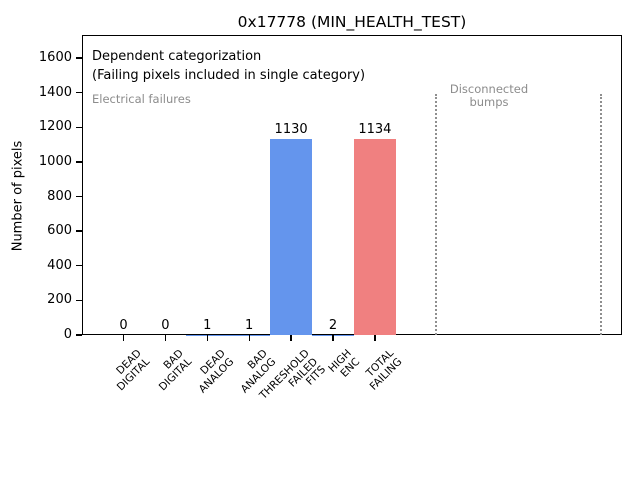  What do you see at coordinates (59, 196) in the screenshot?
I see `y-tick-label: 800` at bounding box center [59, 196].